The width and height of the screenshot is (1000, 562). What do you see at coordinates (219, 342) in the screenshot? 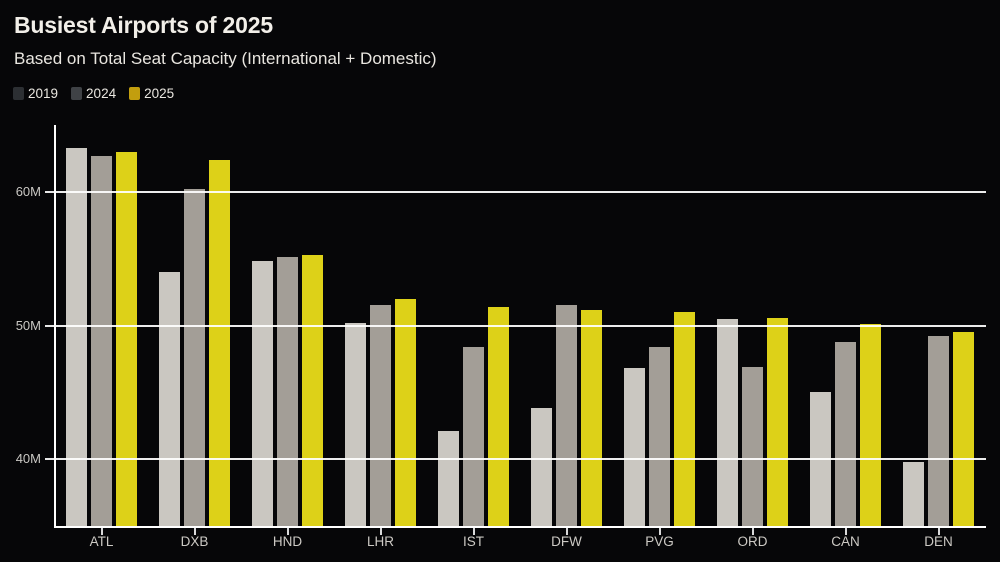
I see `bar-DXB-2025` at bounding box center [219, 342].